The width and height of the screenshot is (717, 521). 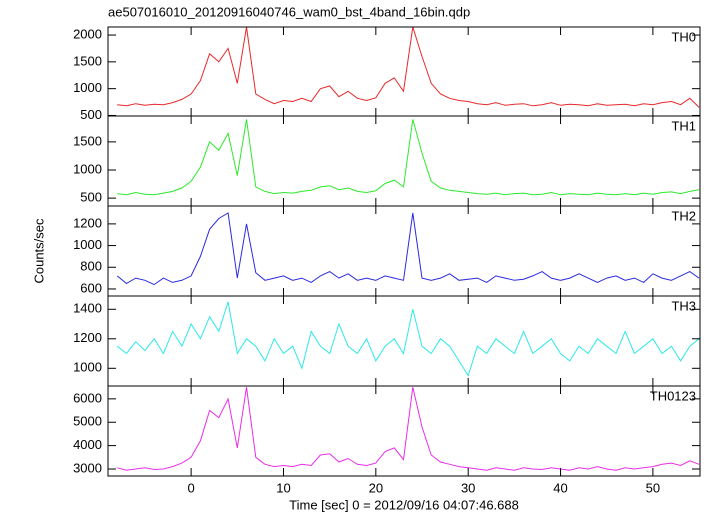 I want to click on x-axis-label: Time [sec] 0 = 2012/09/16 04:07:46.688, so click(x=404, y=504).